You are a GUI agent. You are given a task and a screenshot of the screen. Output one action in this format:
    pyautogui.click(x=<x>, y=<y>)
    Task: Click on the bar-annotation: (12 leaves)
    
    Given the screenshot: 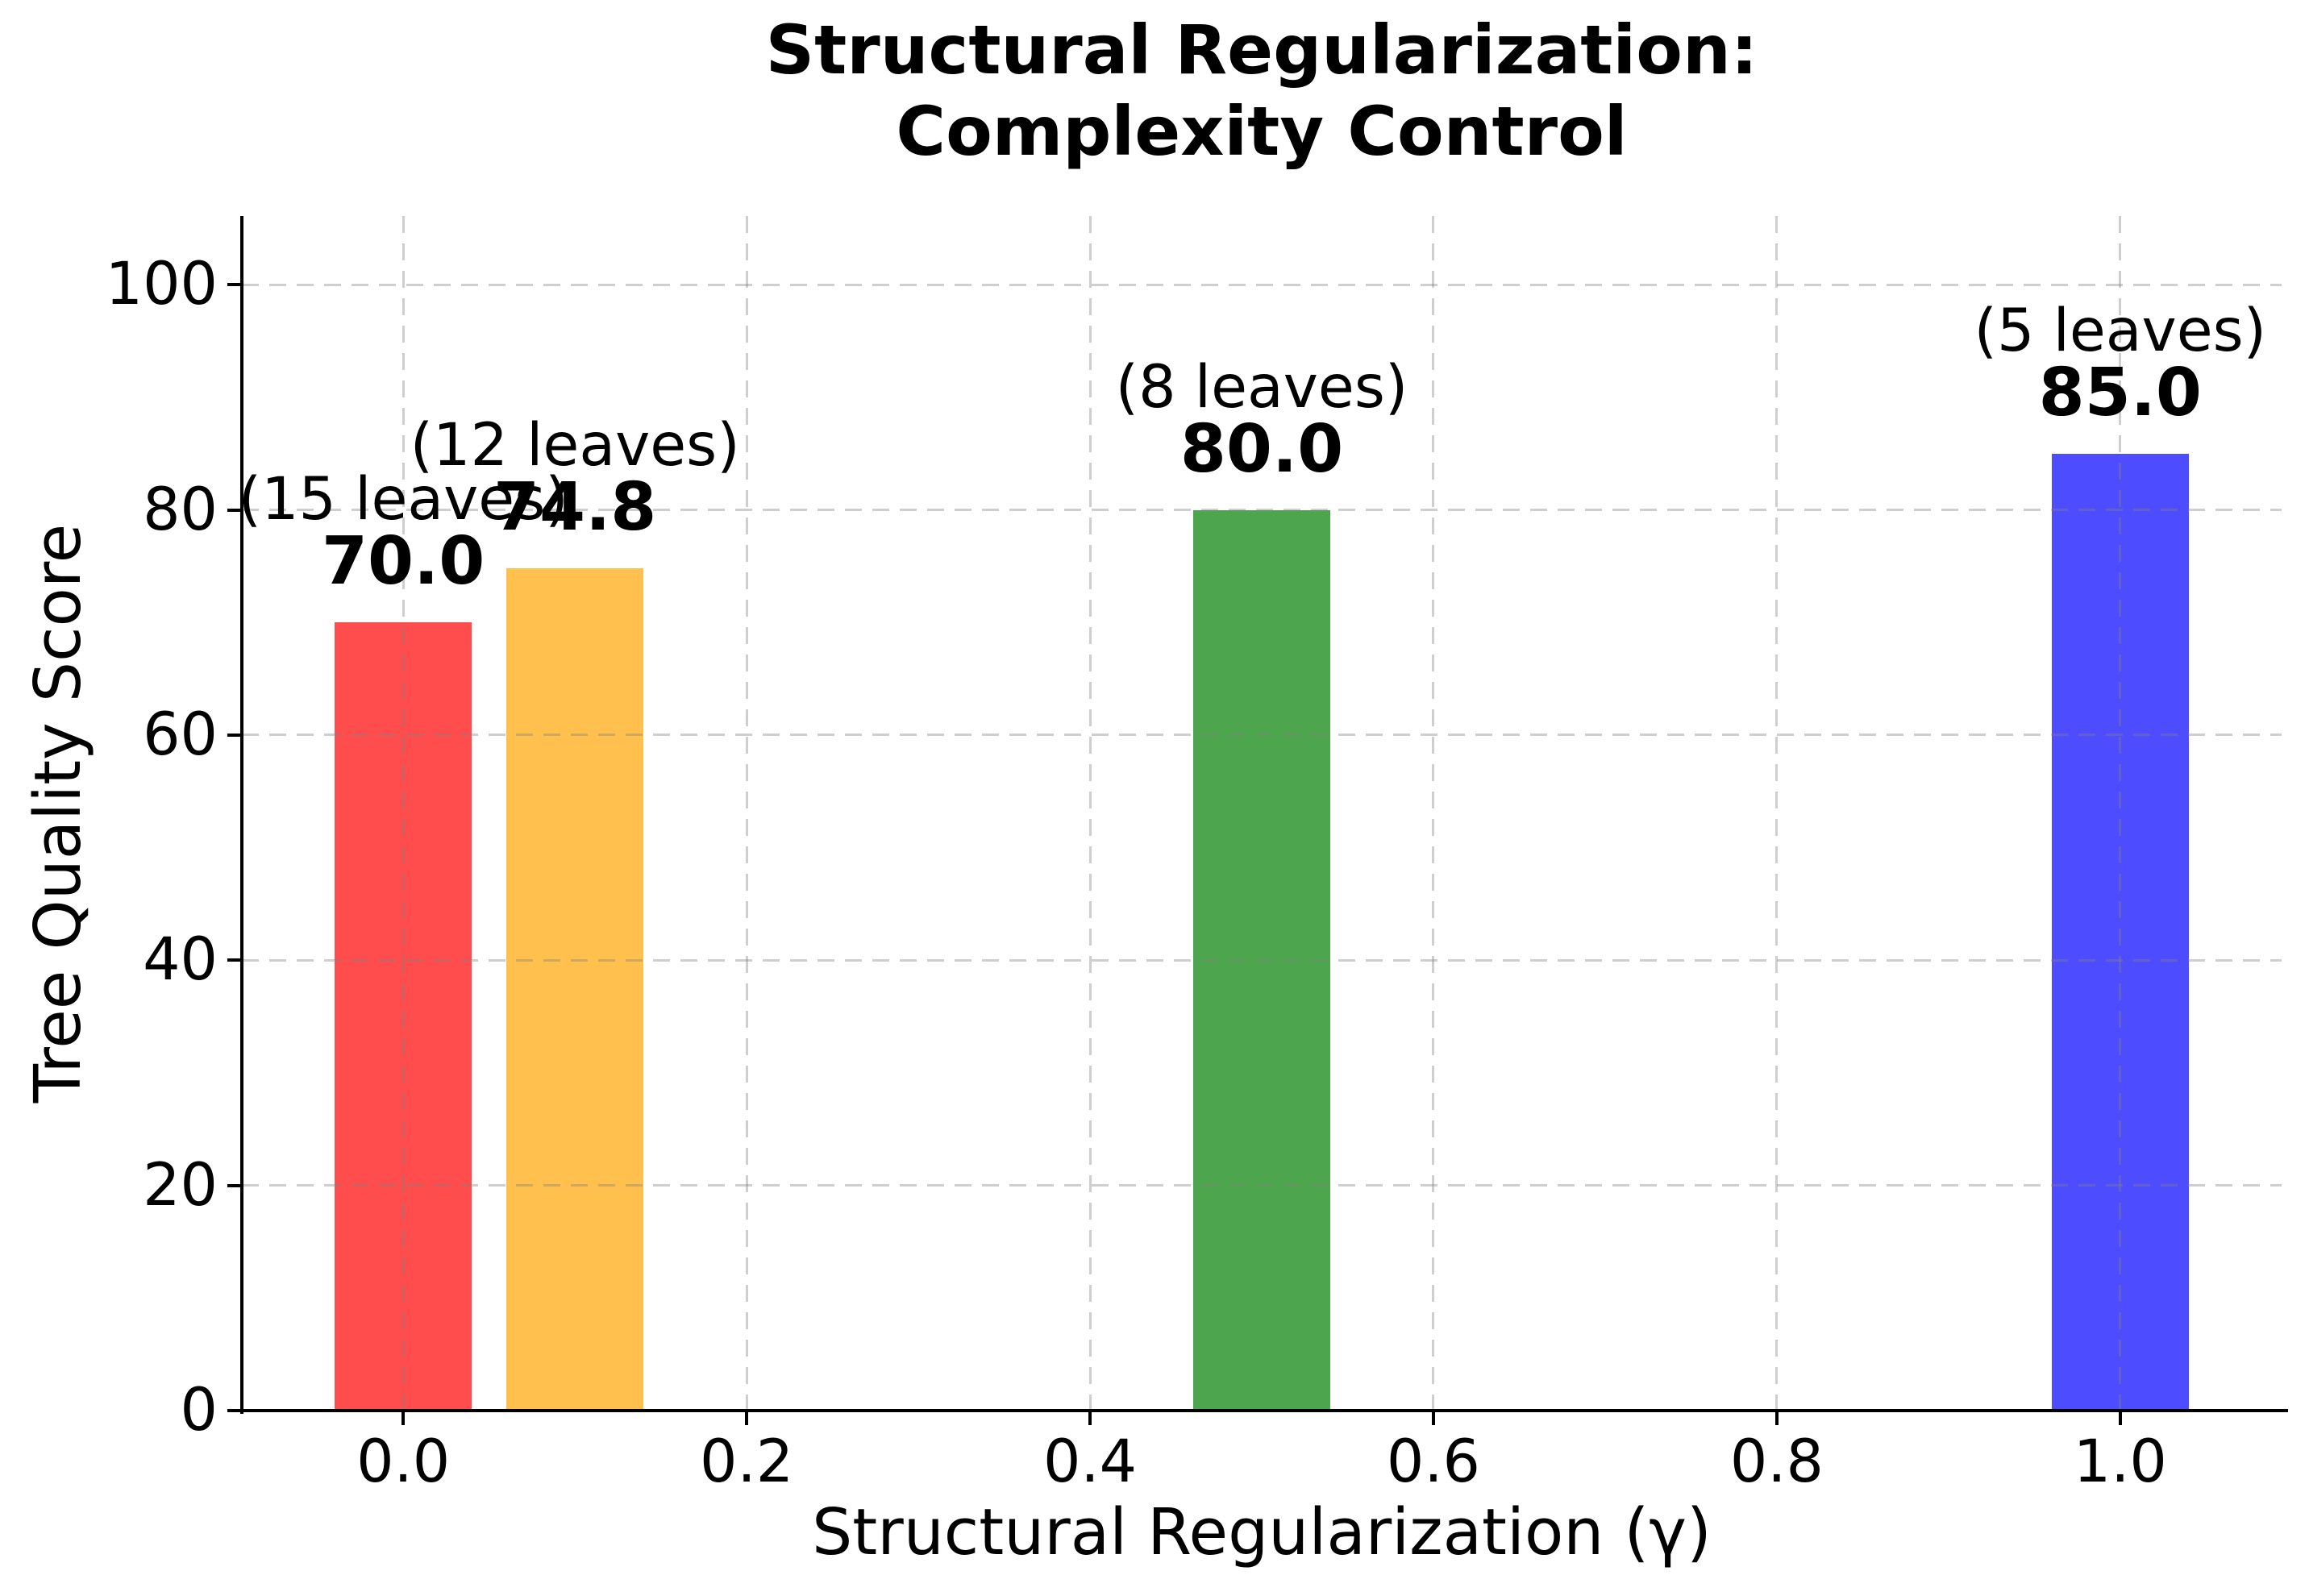 What is the action you would take?
    pyautogui.click(x=575, y=445)
    